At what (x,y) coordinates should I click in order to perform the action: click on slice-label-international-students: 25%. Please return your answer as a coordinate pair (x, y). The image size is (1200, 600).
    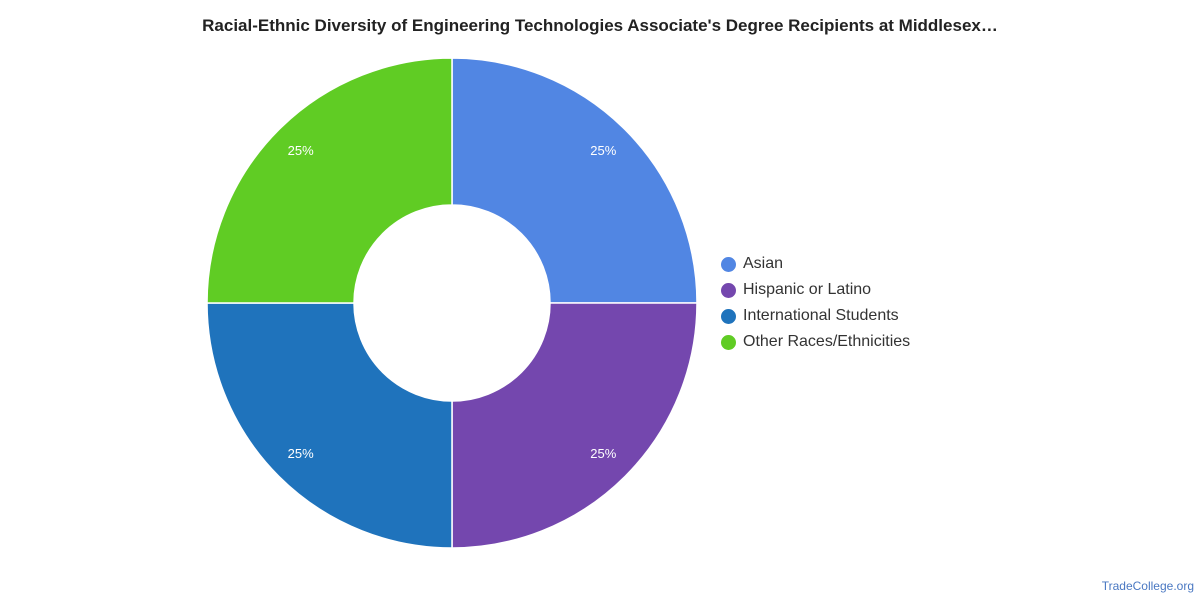
    Looking at the image, I should click on (301, 453).